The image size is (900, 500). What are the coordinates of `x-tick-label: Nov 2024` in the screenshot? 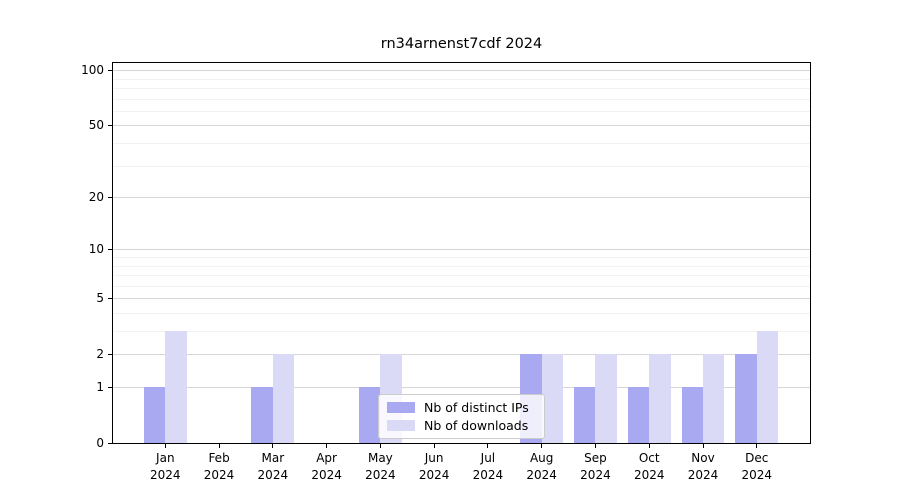 It's located at (703, 466).